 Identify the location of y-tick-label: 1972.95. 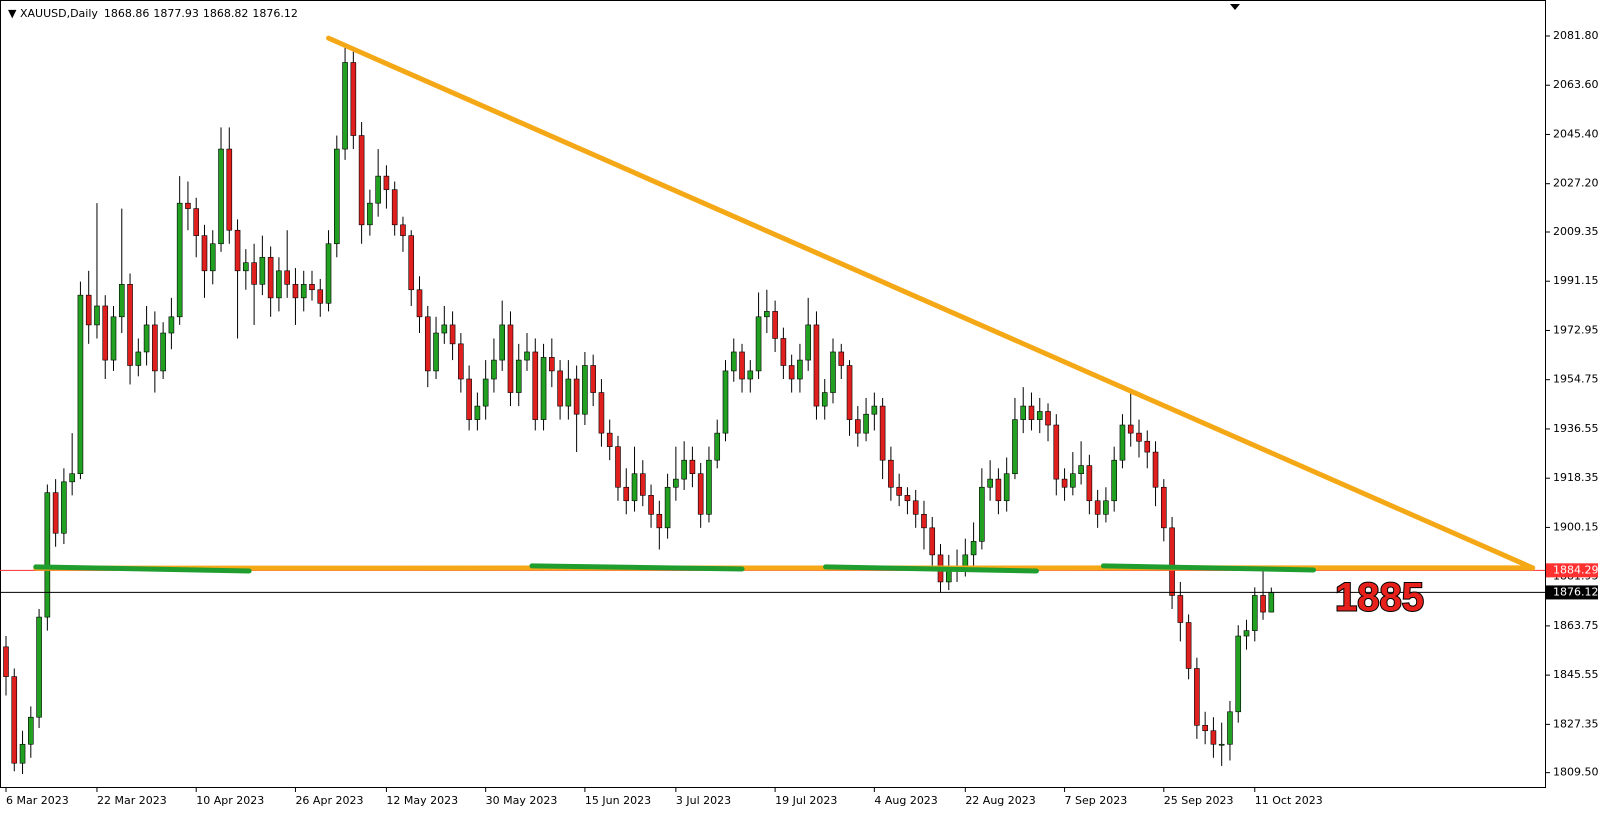
(1576, 329).